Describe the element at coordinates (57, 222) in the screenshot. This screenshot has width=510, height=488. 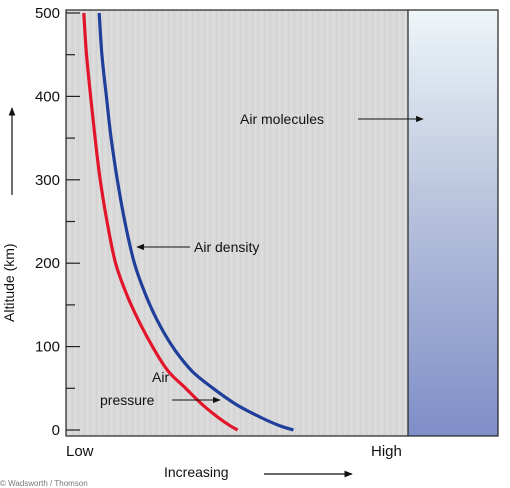
I see `y-axis: 0 100 200 300 400 500` at that location.